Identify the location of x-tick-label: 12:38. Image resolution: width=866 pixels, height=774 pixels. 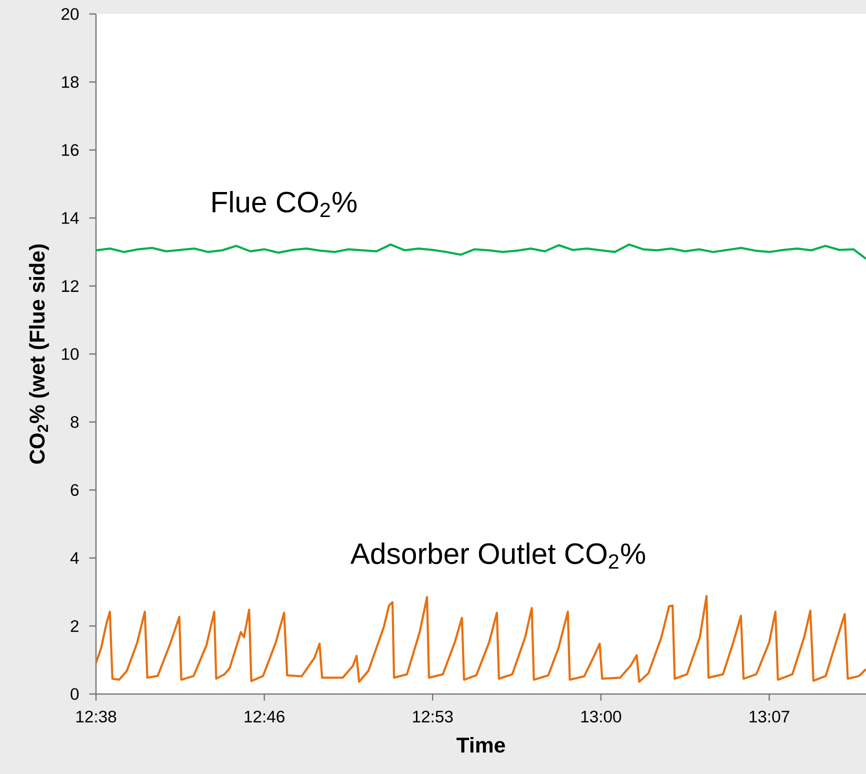
(96, 716).